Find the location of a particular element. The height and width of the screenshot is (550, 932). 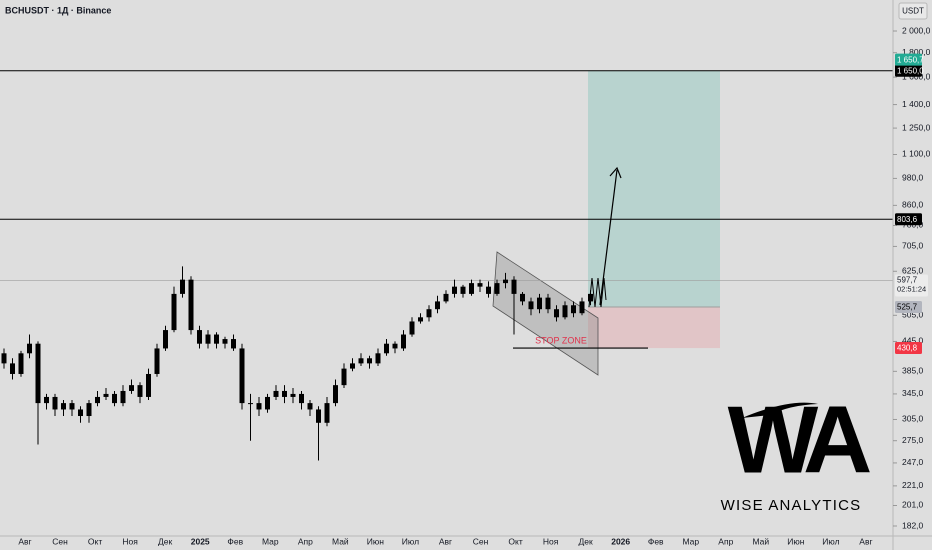

target-label: 1 650,7 is located at coordinates (910, 59).